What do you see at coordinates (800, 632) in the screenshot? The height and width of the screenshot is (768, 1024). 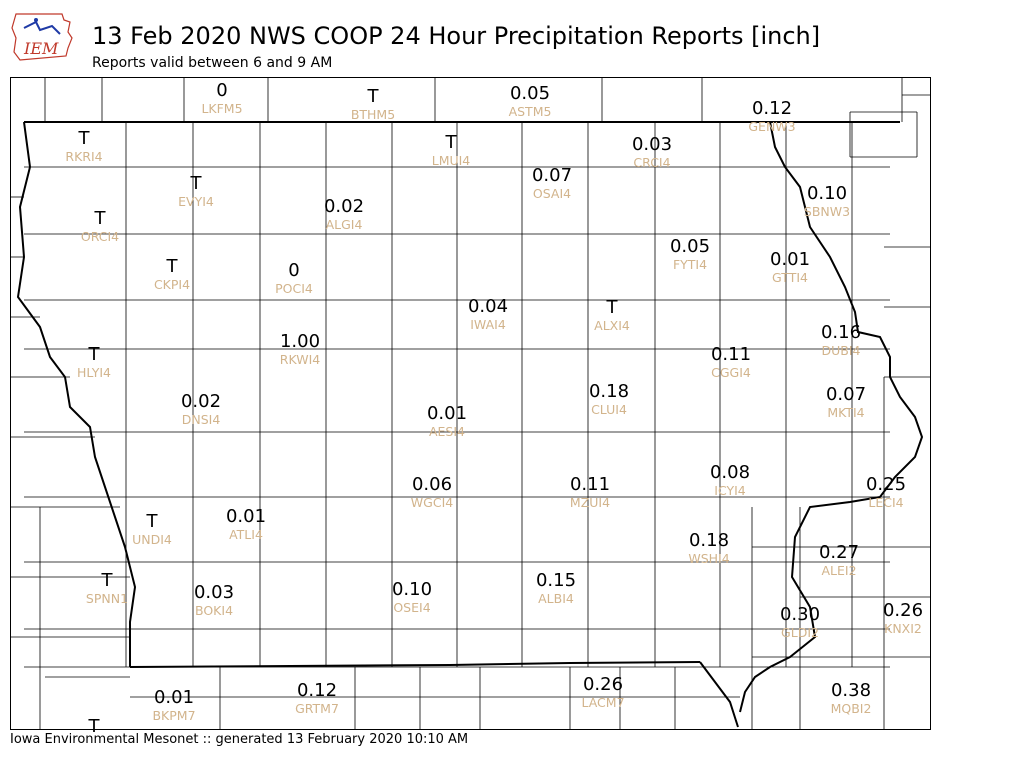 I see `station-id: GLDI2` at bounding box center [800, 632].